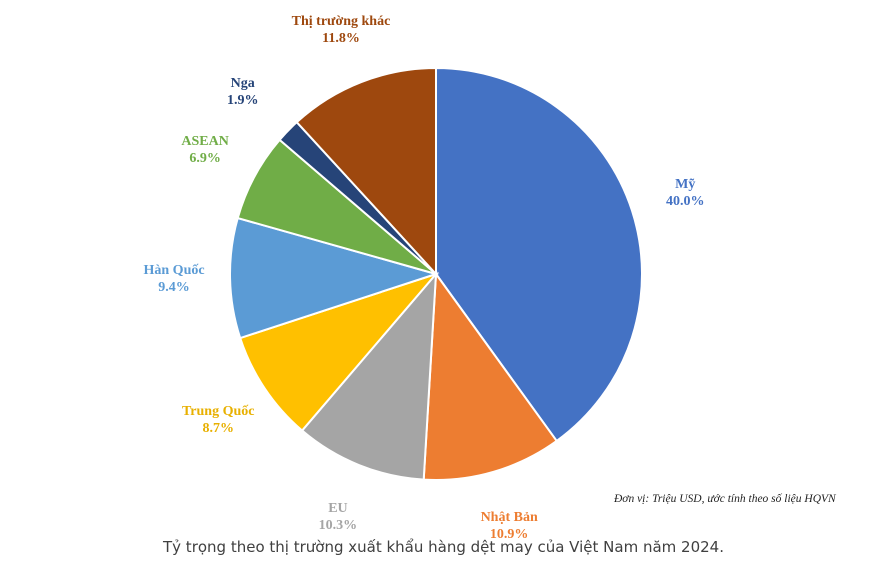 This screenshot has width=887, height=578. What do you see at coordinates (205, 142) in the screenshot?
I see `slice-name: ASEAN` at bounding box center [205, 142].